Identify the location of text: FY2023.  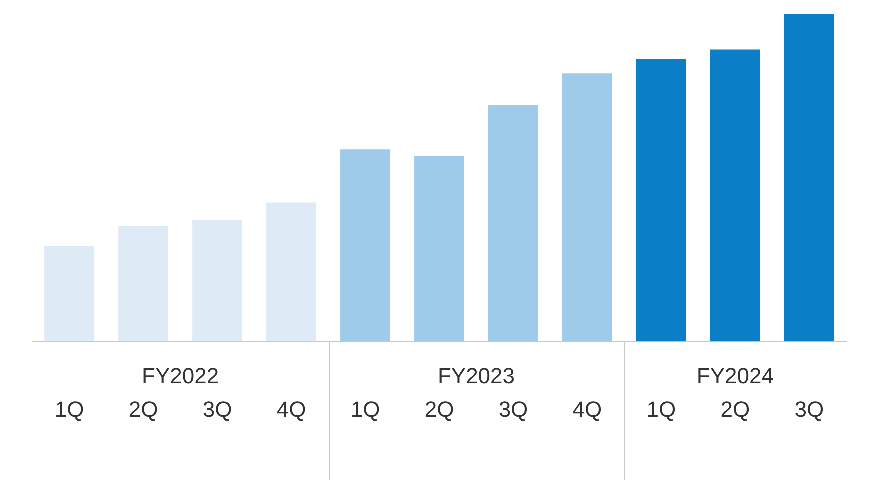
(477, 376).